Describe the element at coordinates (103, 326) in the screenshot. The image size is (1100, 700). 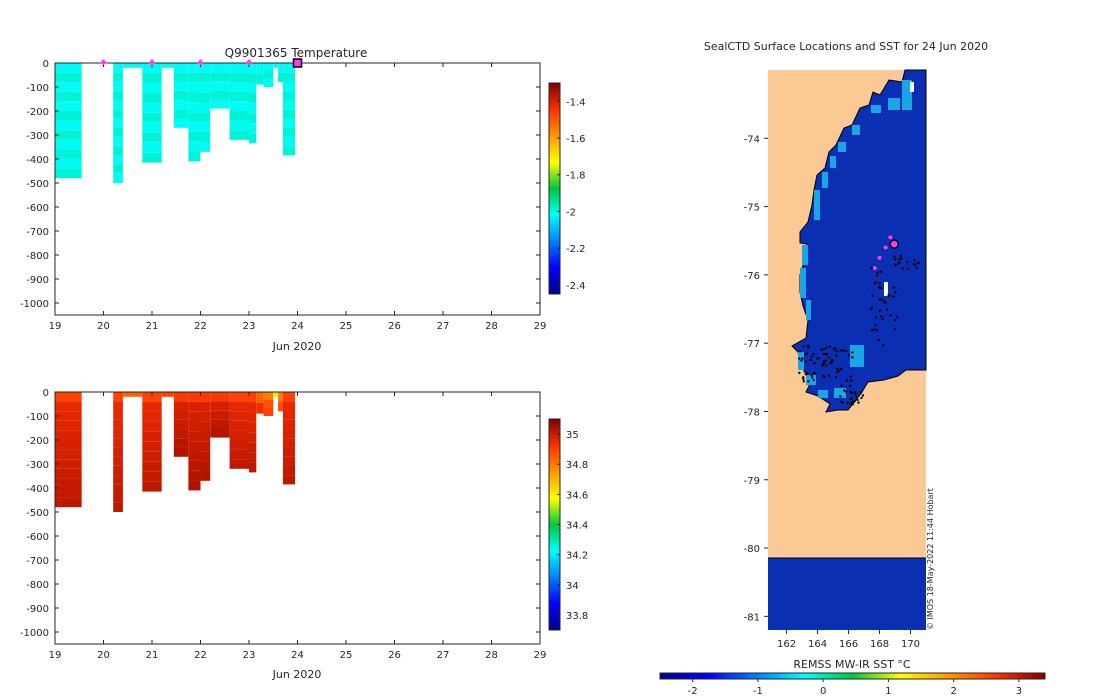
I see `x-tick-label: 20` at that location.